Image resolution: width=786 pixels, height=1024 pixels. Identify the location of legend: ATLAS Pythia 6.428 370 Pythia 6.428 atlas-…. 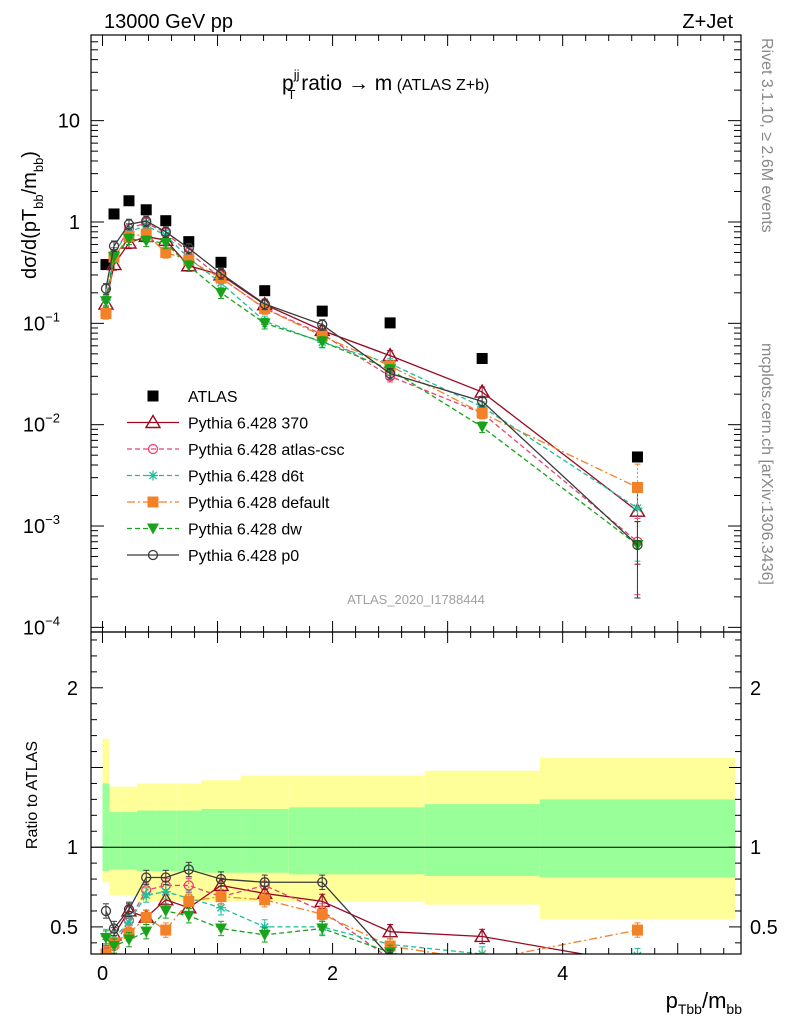
(236, 477).